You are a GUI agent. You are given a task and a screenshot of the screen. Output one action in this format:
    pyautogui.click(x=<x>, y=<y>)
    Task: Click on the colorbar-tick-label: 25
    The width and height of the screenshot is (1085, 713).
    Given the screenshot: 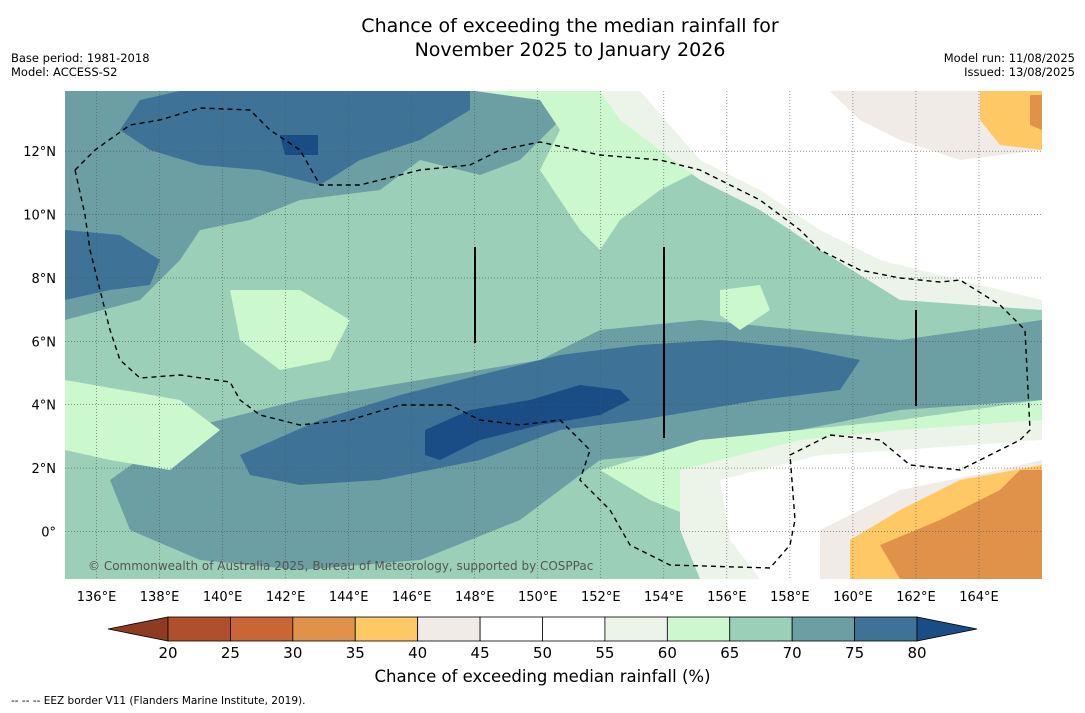 What is the action you would take?
    pyautogui.click(x=230, y=653)
    